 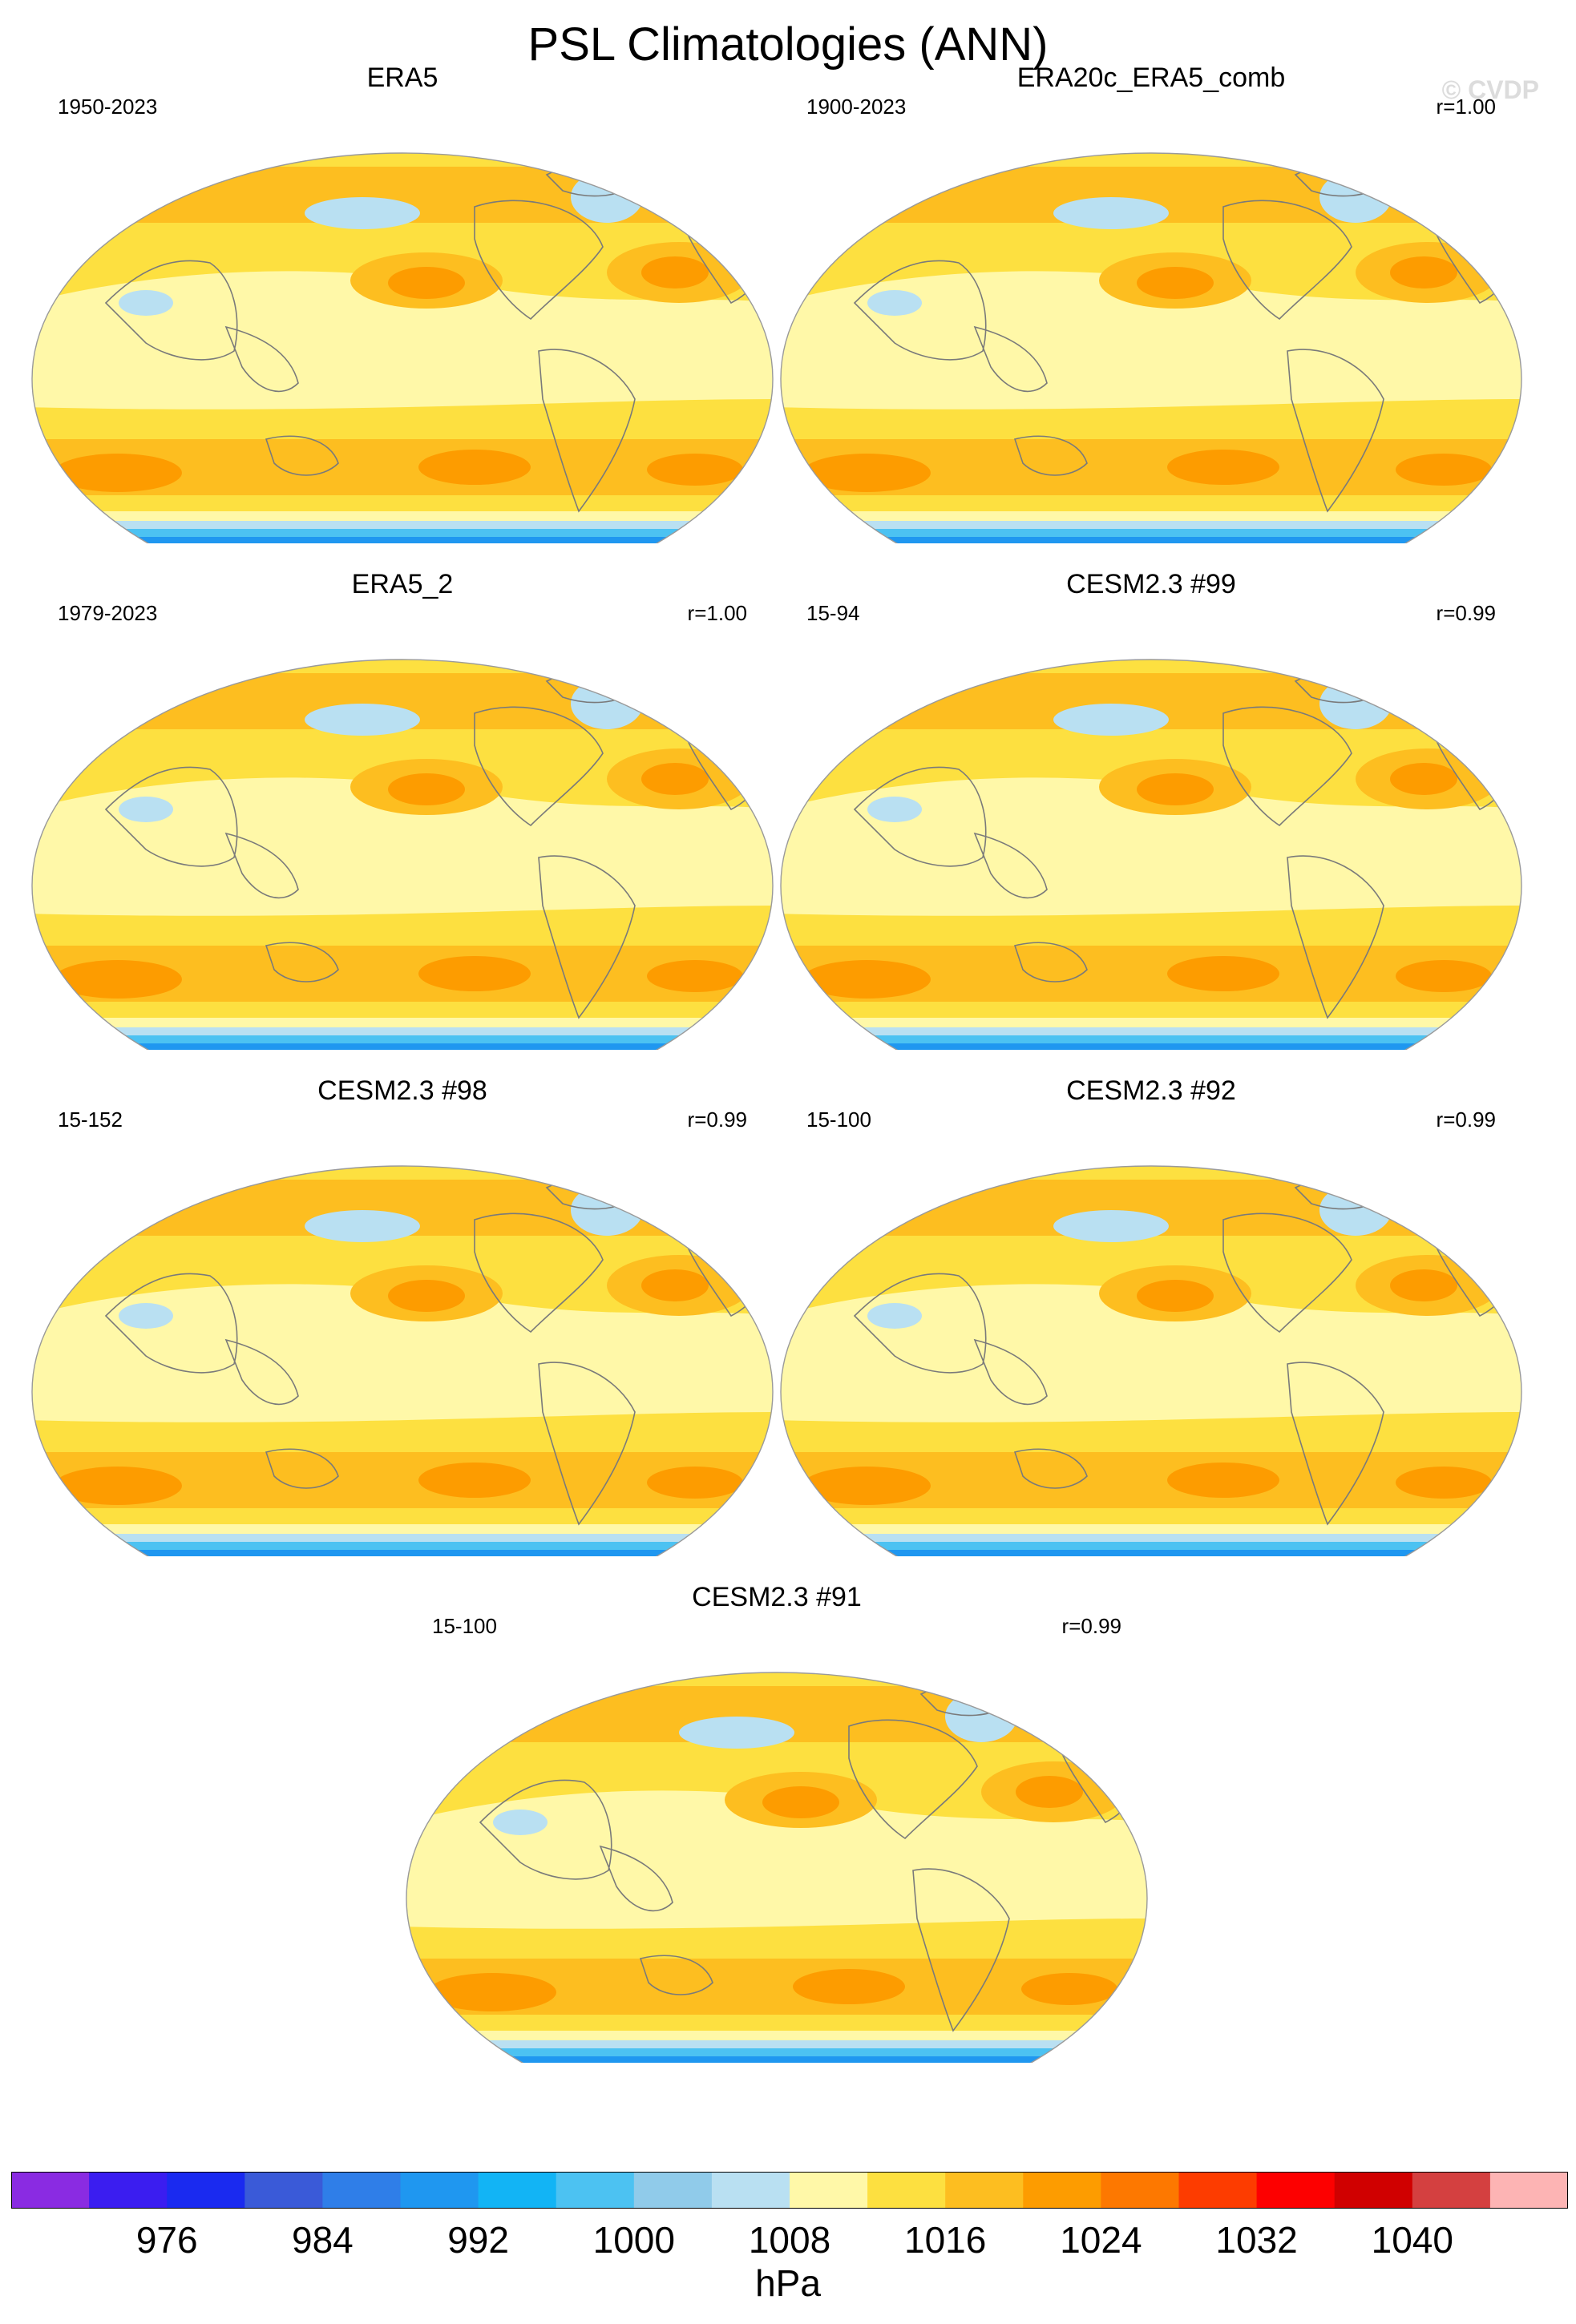 What do you see at coordinates (1101, 2240) in the screenshot?
I see `colorbar-tick: 1024` at bounding box center [1101, 2240].